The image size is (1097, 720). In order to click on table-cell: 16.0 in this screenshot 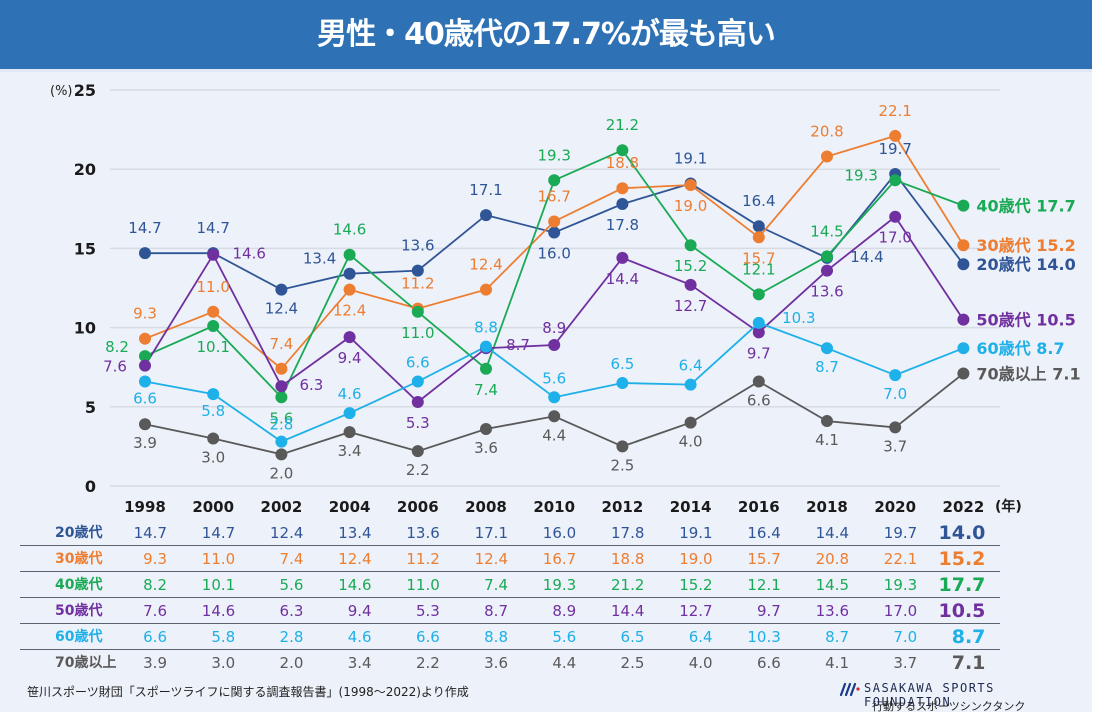, I will do `click(559, 533)`.